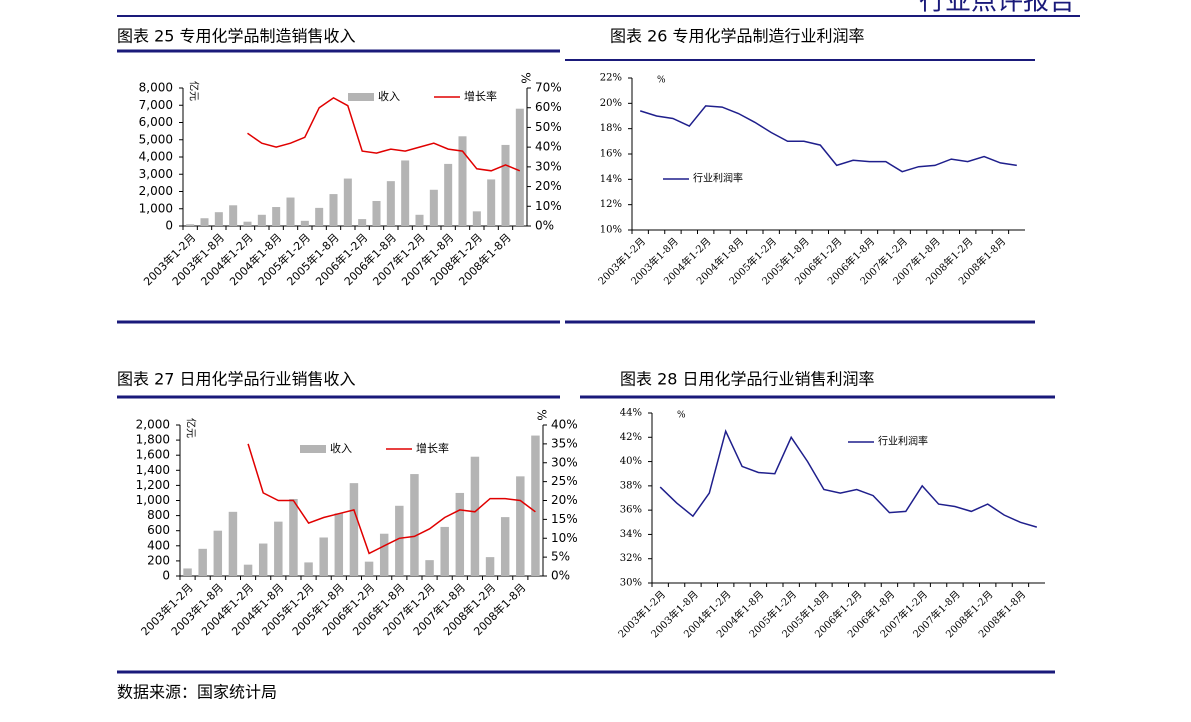  What do you see at coordinates (560, 576) in the screenshot?
I see `y2-tick-label: 0%` at bounding box center [560, 576].